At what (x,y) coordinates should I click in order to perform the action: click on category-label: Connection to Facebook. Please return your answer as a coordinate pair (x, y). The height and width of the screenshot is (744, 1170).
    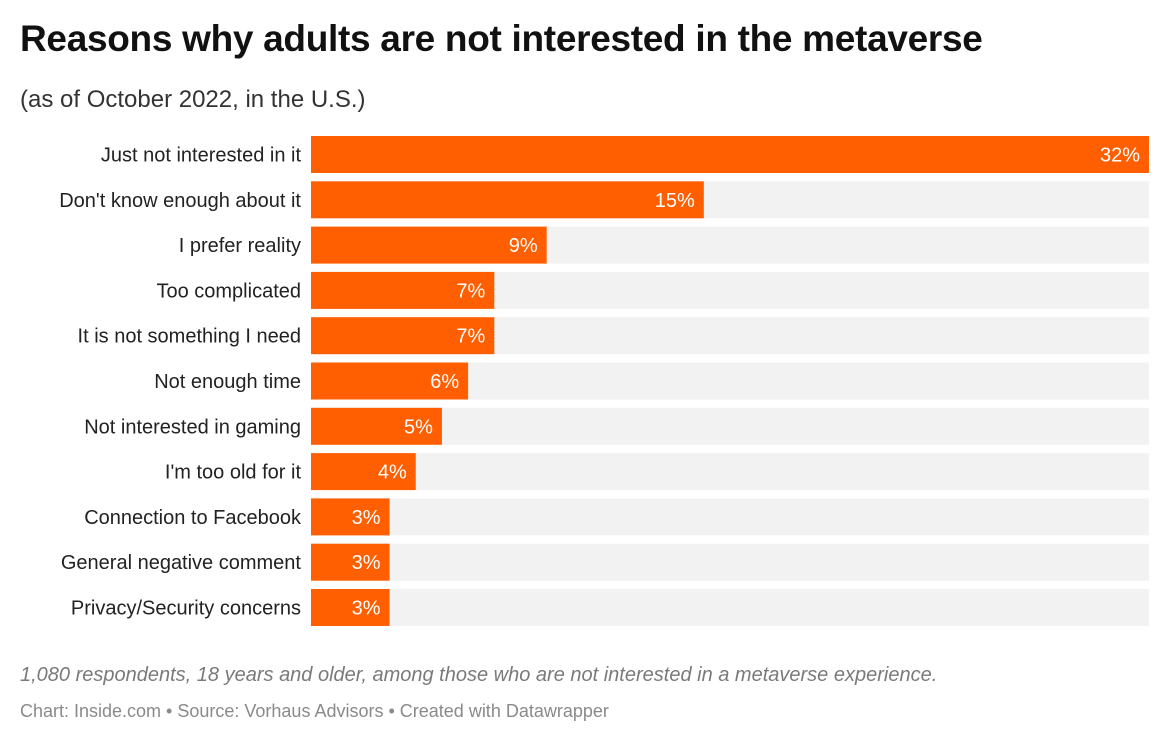
    Looking at the image, I should click on (193, 518).